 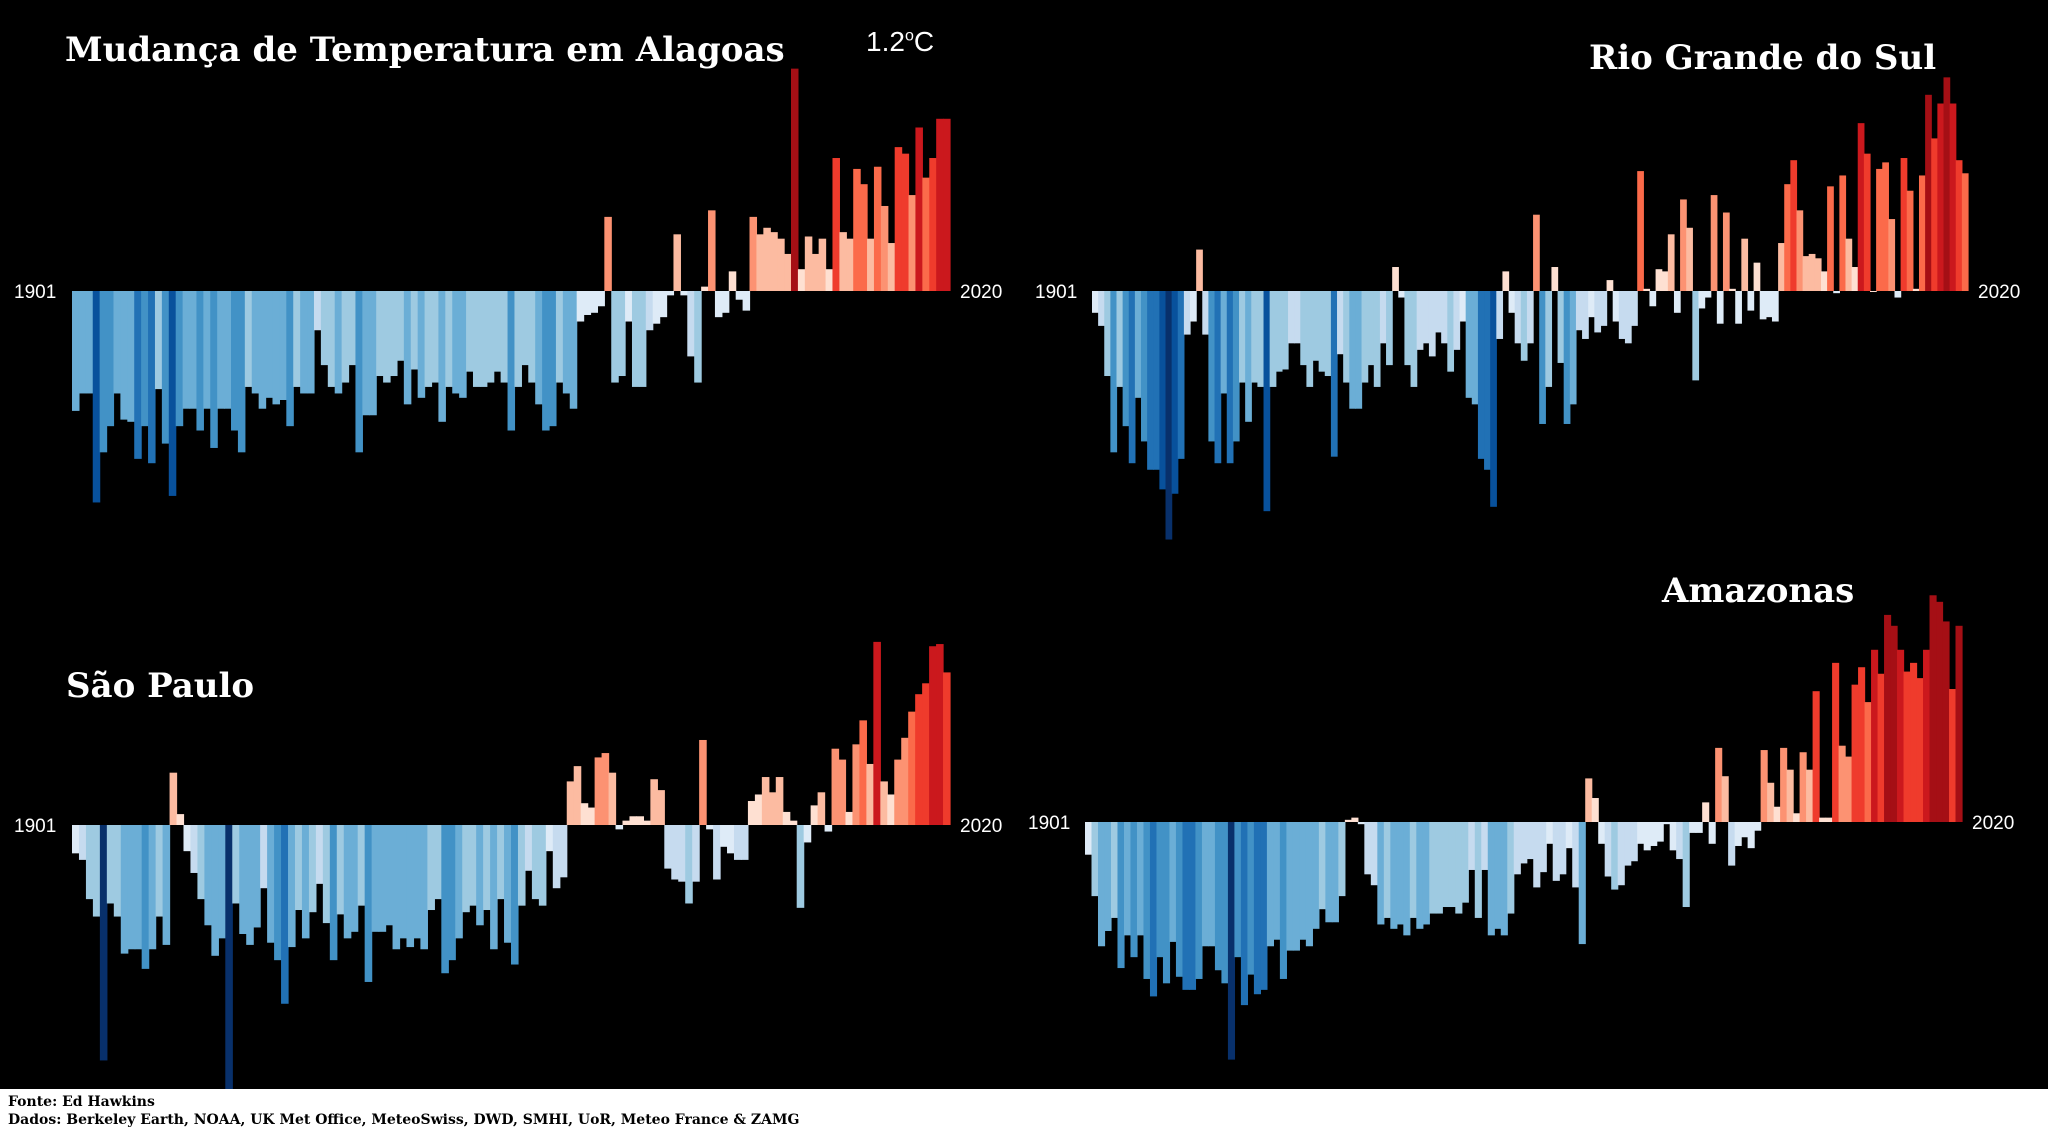 I want to click on bar-alagoas-1903, so click(x=89, y=342).